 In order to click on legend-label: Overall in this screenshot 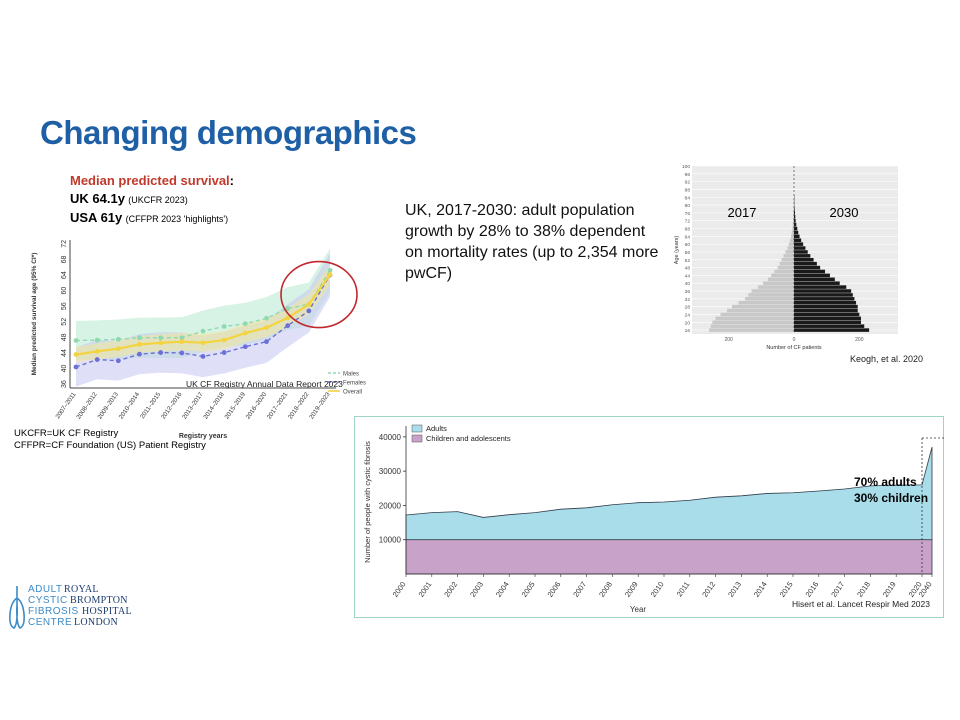, I will do `click(352, 393)`.